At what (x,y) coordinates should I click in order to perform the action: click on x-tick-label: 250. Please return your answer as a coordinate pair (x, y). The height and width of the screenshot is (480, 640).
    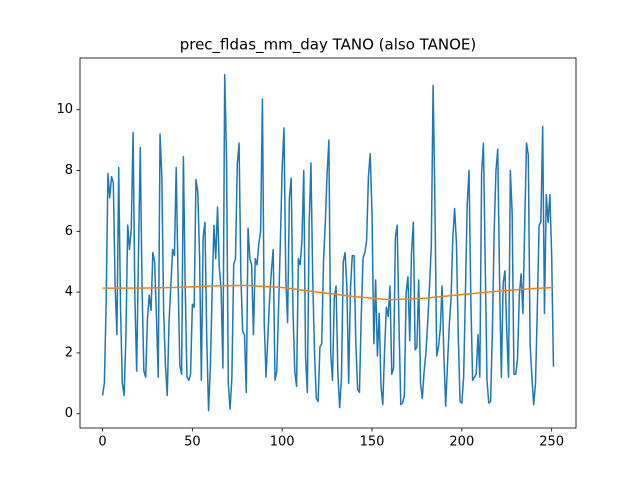
    Looking at the image, I should click on (551, 442).